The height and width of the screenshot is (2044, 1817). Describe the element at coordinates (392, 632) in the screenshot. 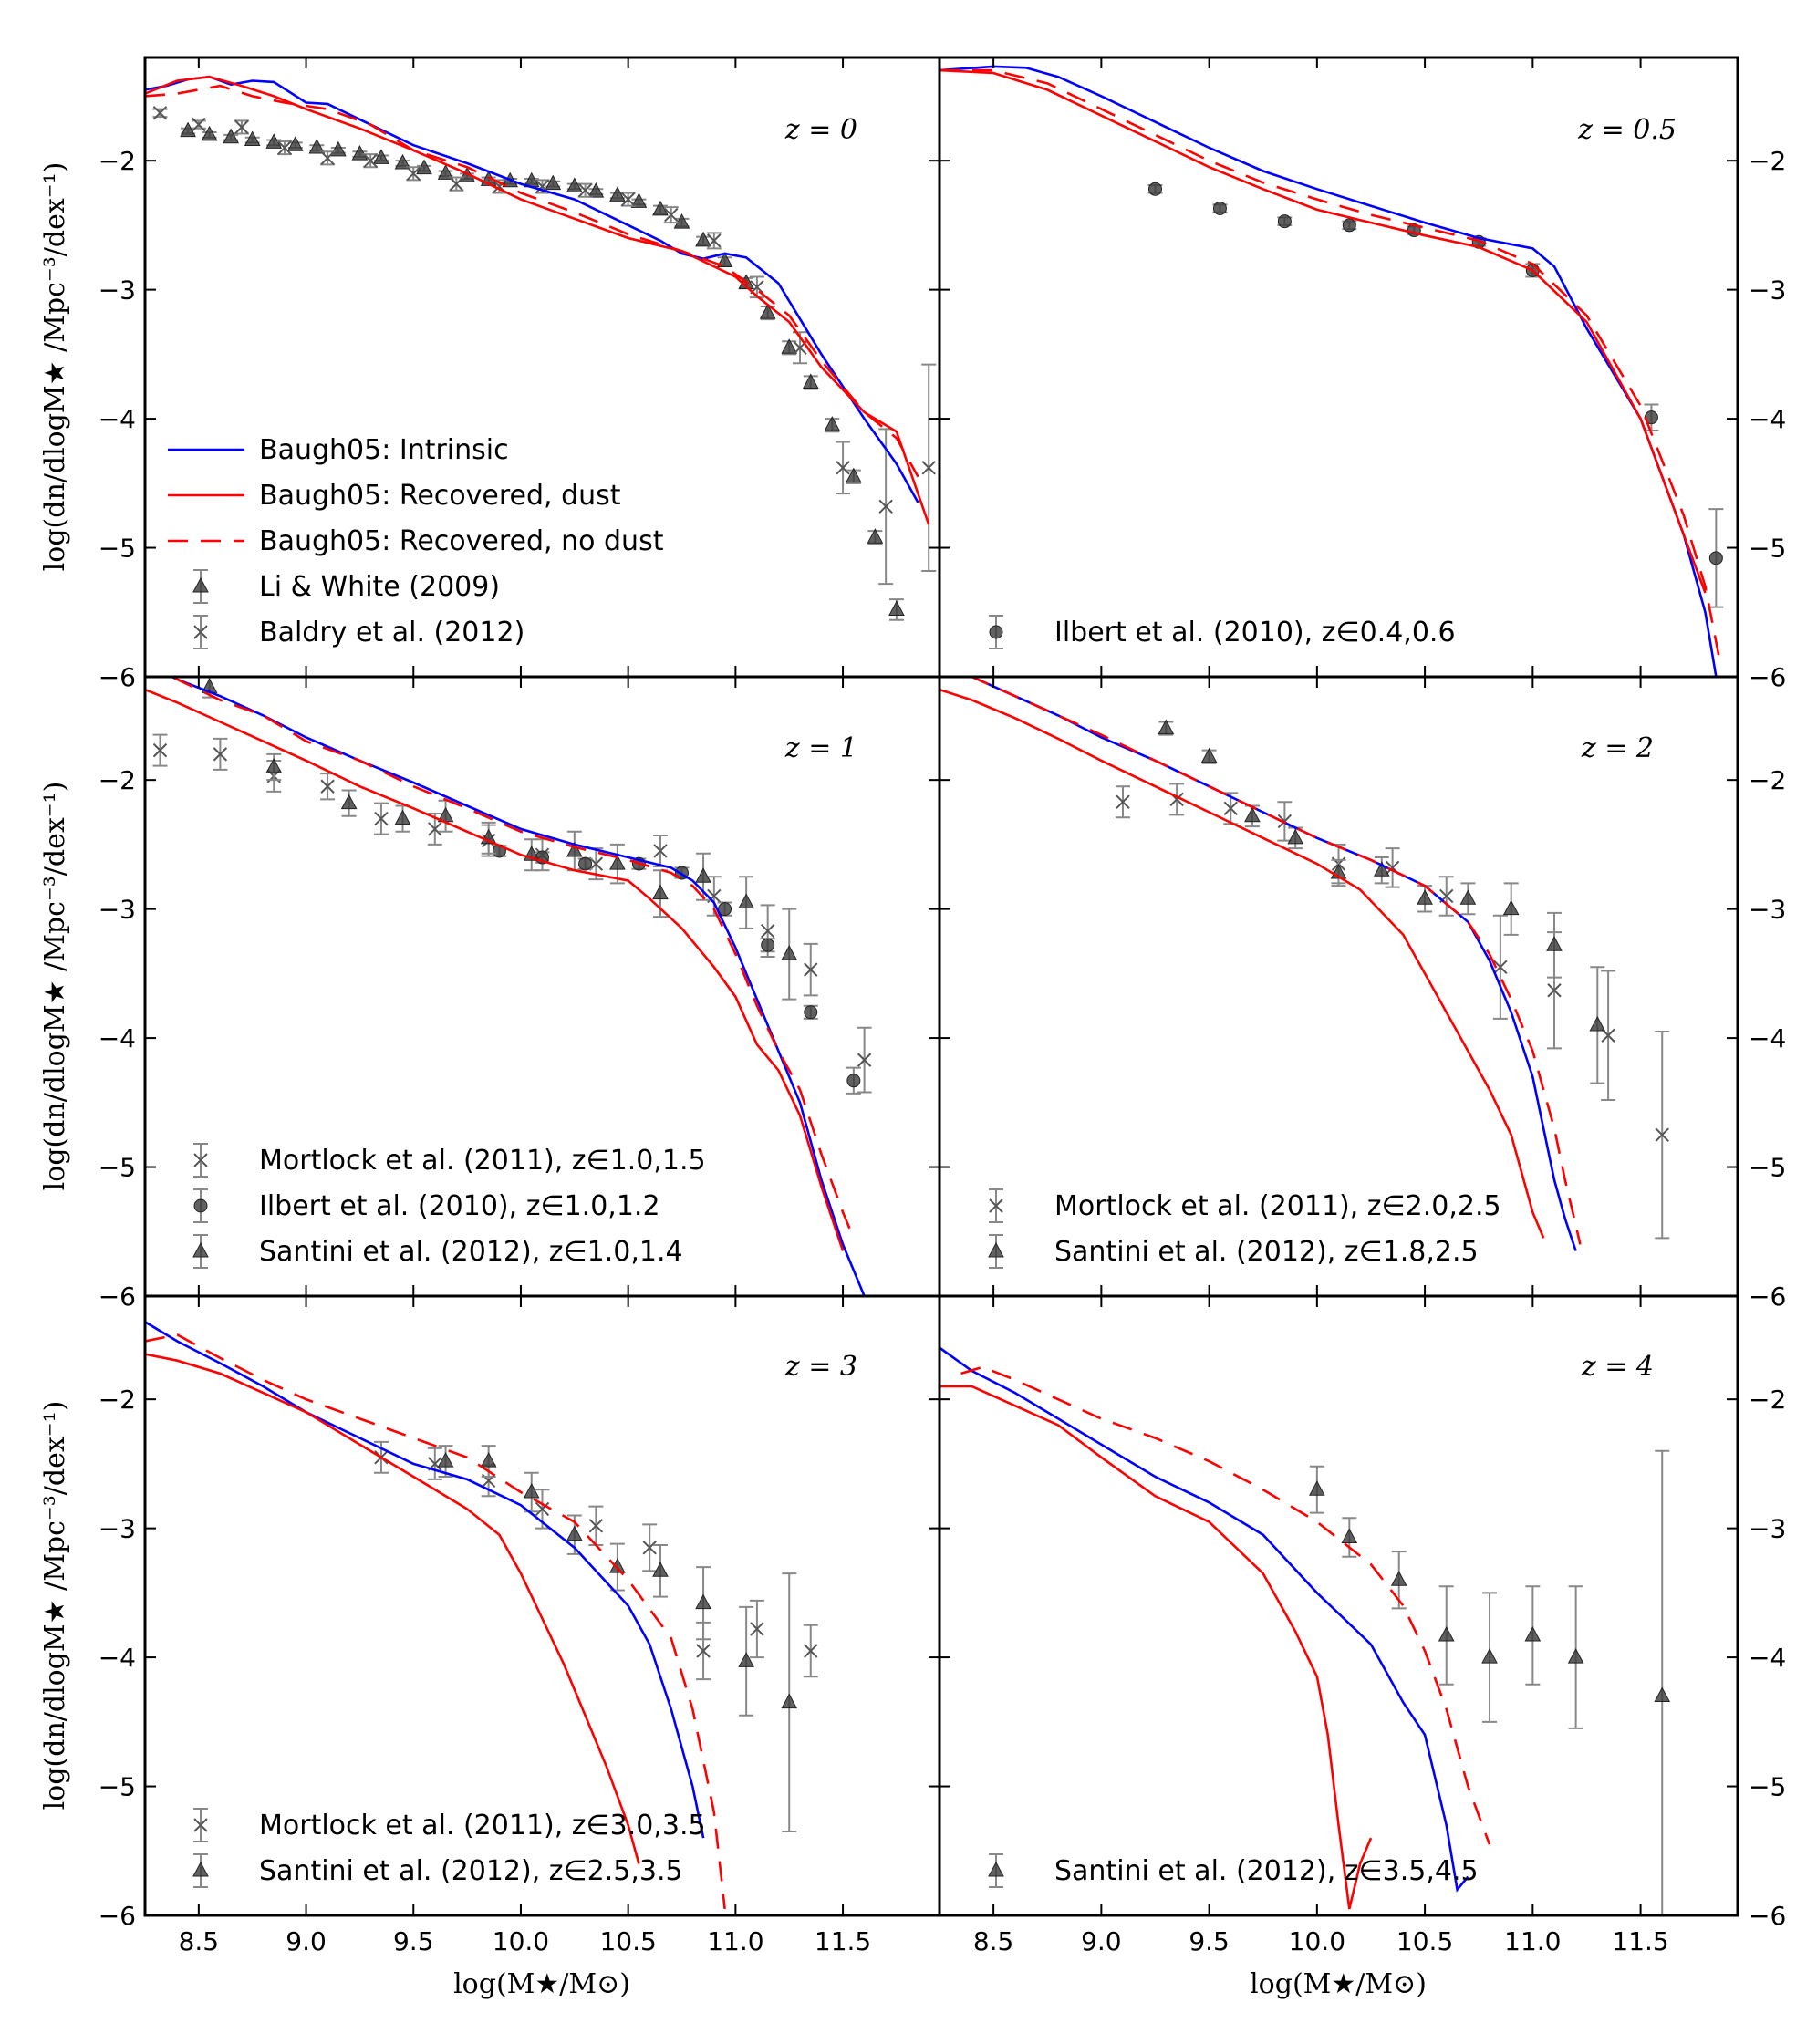

I see `legend-label: Baldry et al. (2012)` at that location.